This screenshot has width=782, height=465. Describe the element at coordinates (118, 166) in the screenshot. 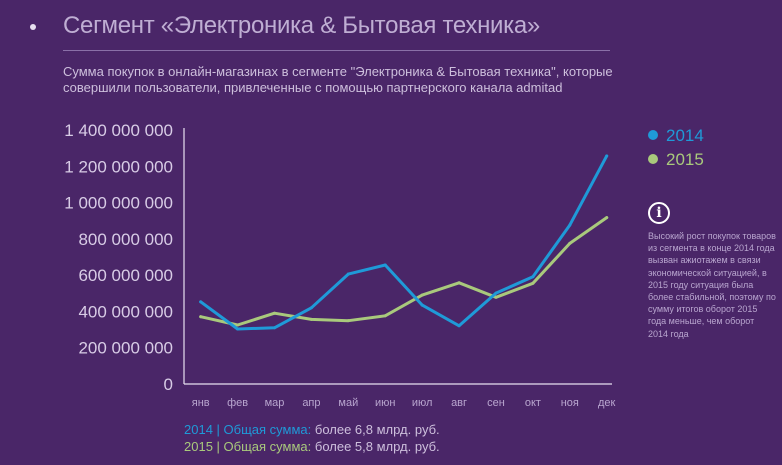

I see `y-tick-label: 1 200 000 000` at that location.